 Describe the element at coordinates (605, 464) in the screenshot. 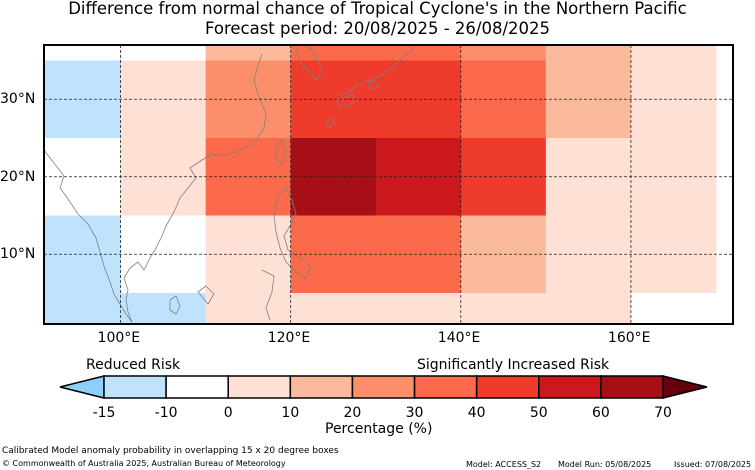

I see `model-run-date: Model Run: 05/08/2025` at that location.